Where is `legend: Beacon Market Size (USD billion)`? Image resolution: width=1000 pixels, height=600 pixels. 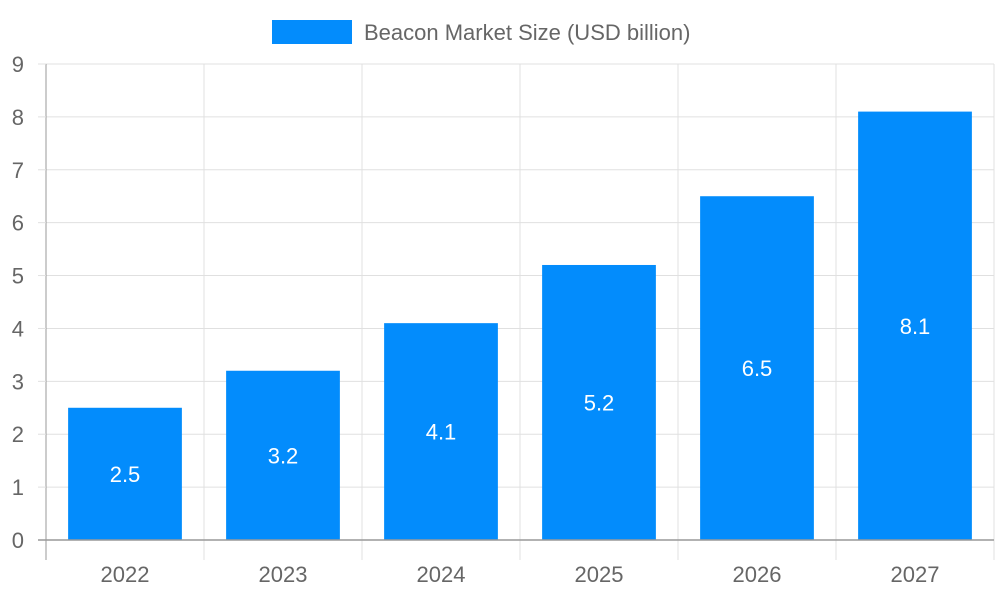 legend: Beacon Market Size (USD billion) is located at coordinates (481, 32).